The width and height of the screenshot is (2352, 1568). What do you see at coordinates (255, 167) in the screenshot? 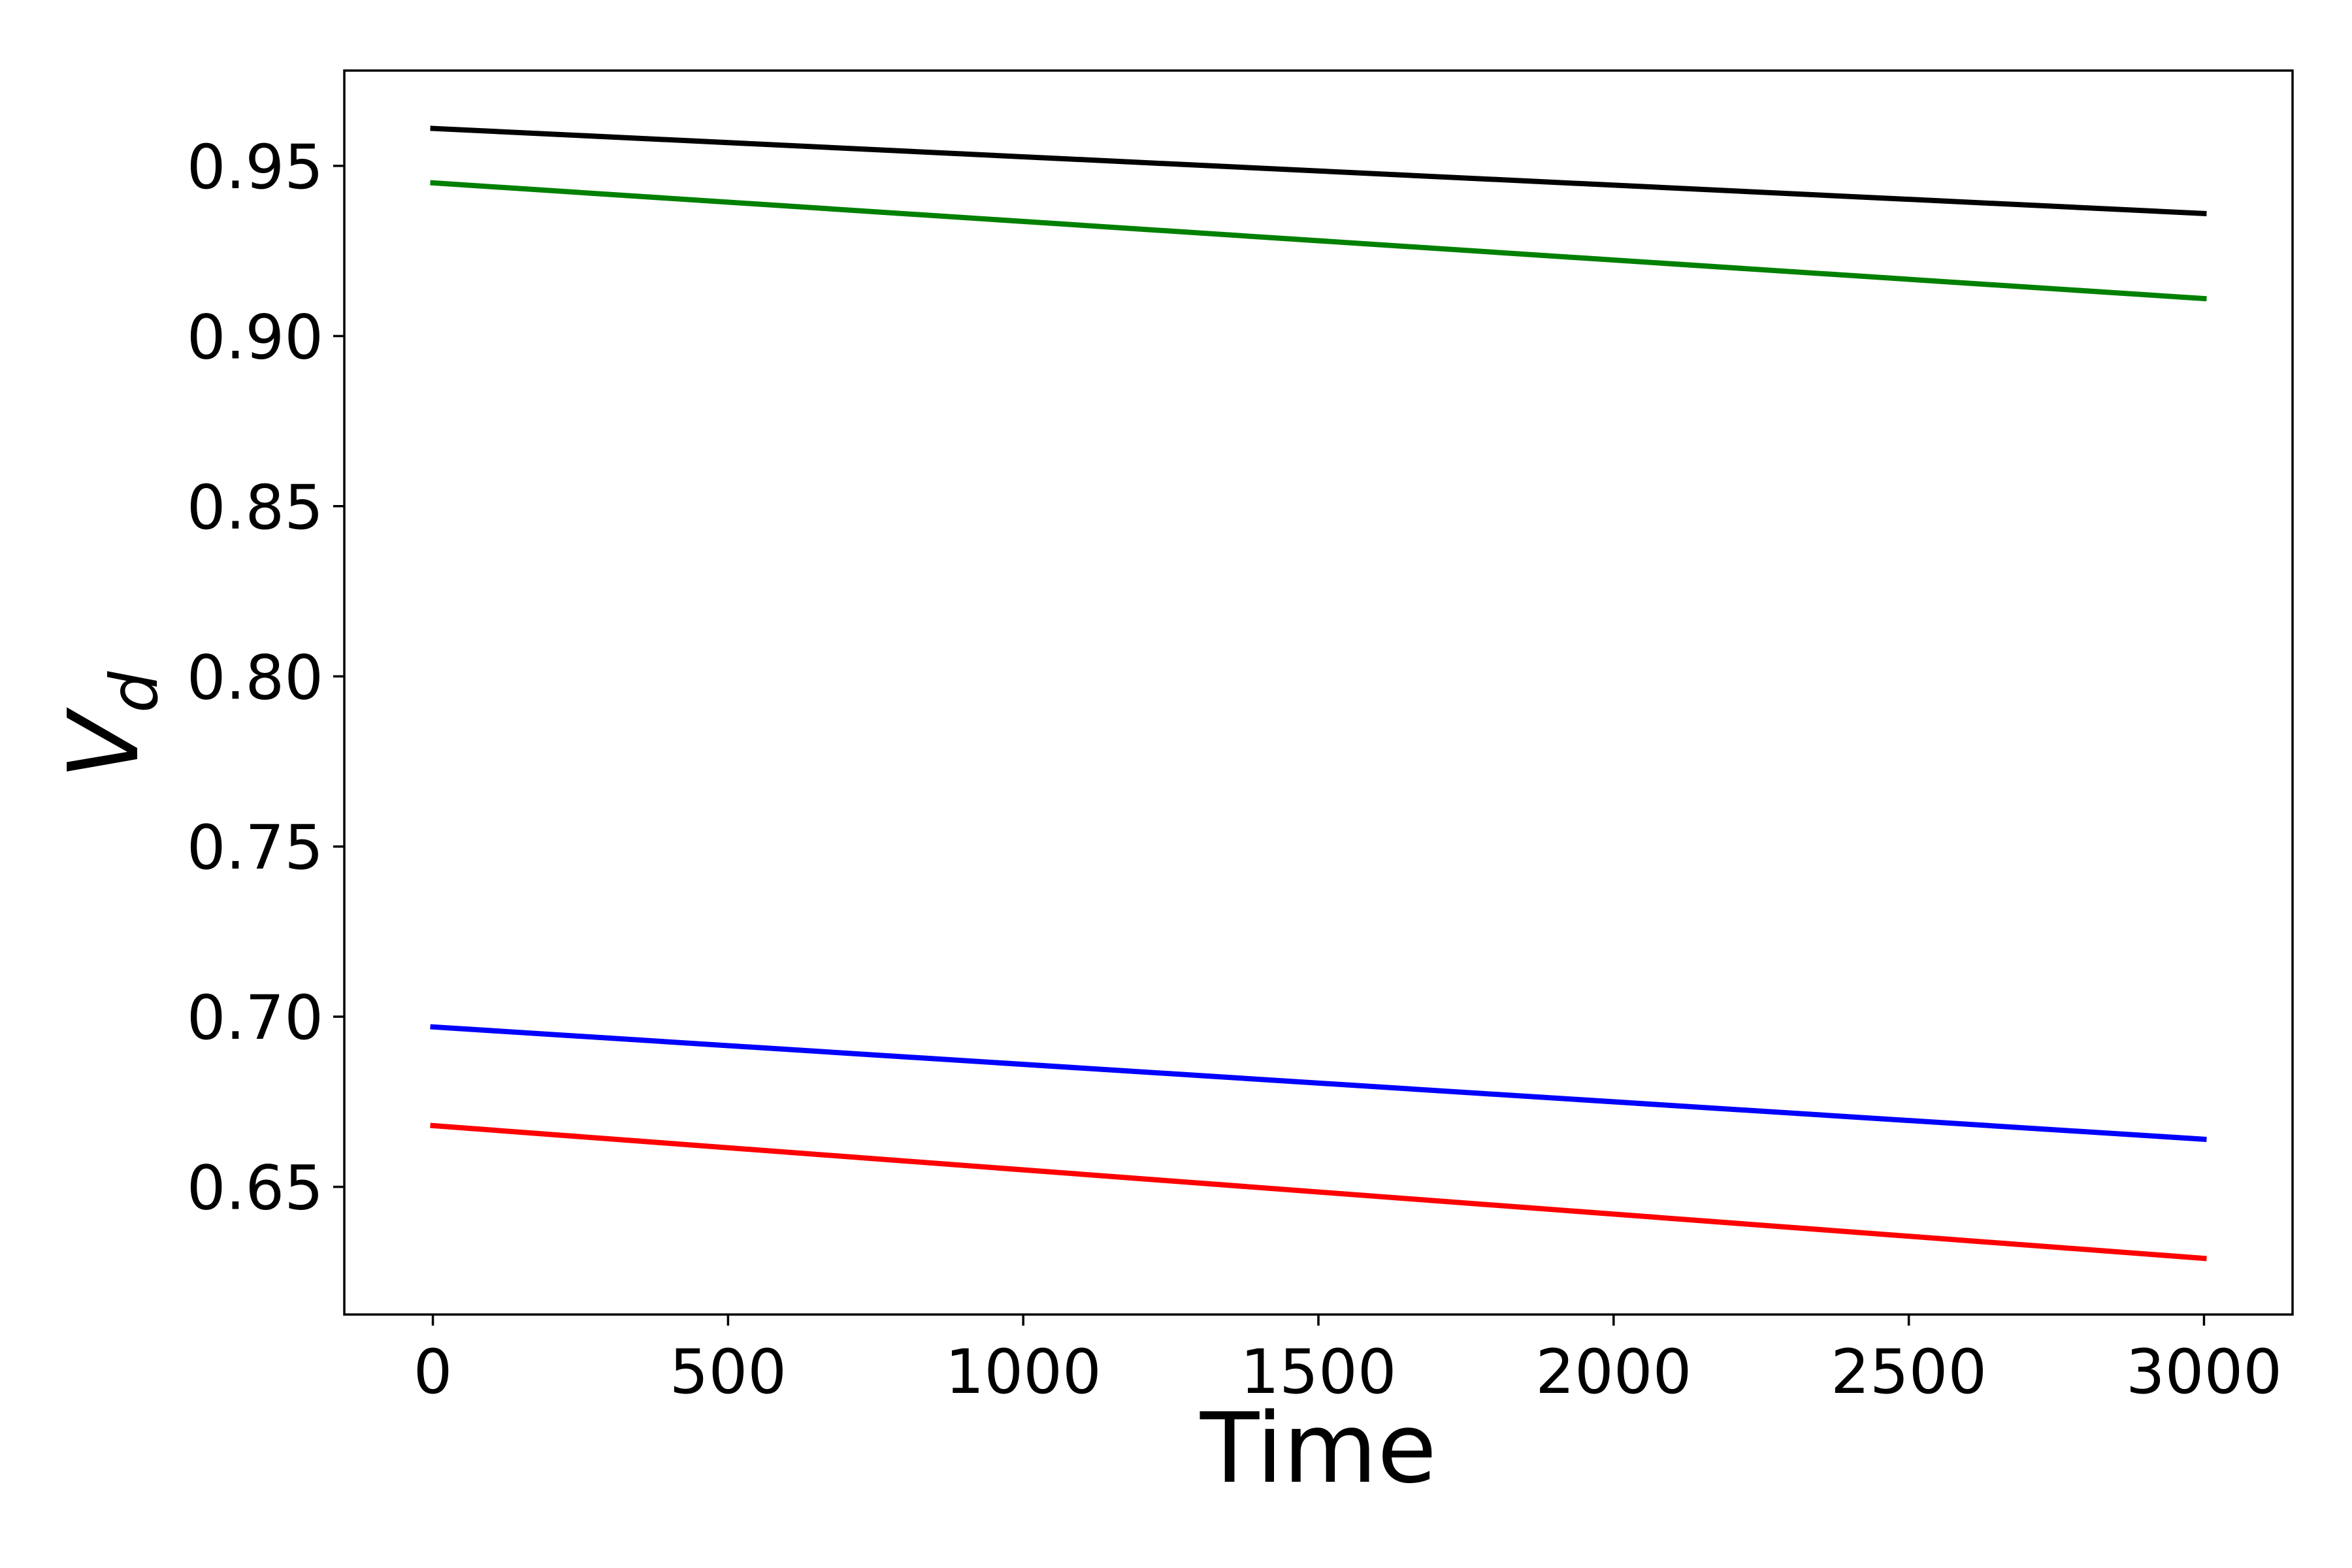
I see `y-tick-label: 0.95` at bounding box center [255, 167].